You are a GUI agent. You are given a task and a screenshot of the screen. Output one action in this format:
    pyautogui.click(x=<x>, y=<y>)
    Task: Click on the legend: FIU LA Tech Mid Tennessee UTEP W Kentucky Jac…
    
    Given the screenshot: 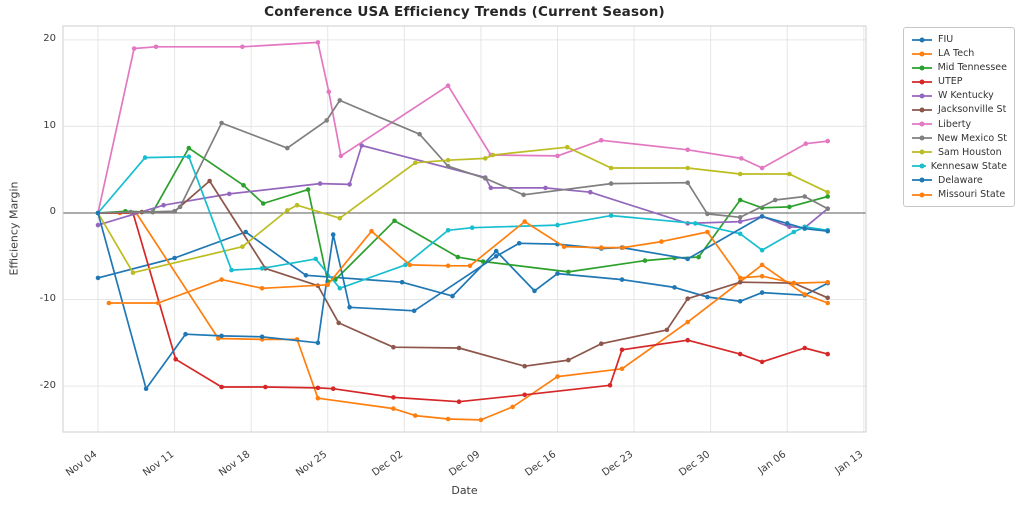 What is the action you would take?
    pyautogui.click(x=959, y=117)
    